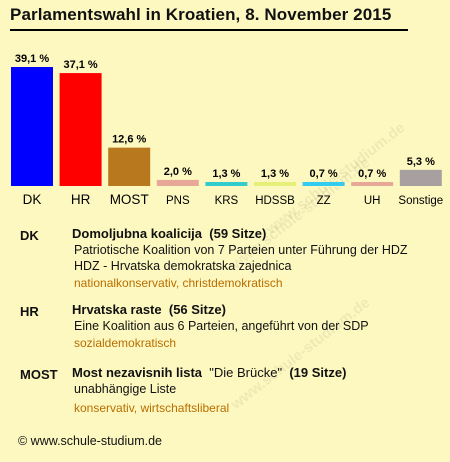 This screenshot has height=462, width=450. I want to click on party-name-text: Most nezavisnih lista, so click(137, 372).